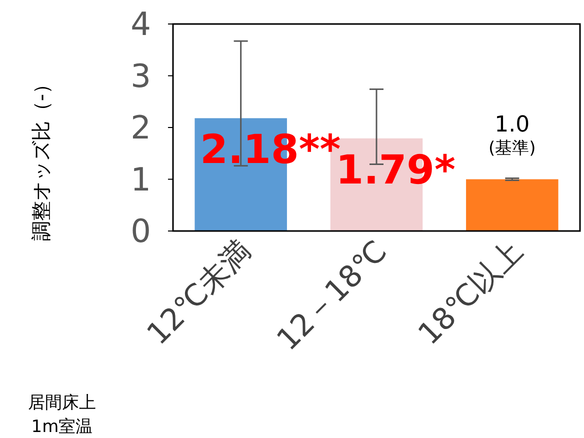  Describe the element at coordinates (140, 127) in the screenshot. I see `y-tick-label: 2` at that location.